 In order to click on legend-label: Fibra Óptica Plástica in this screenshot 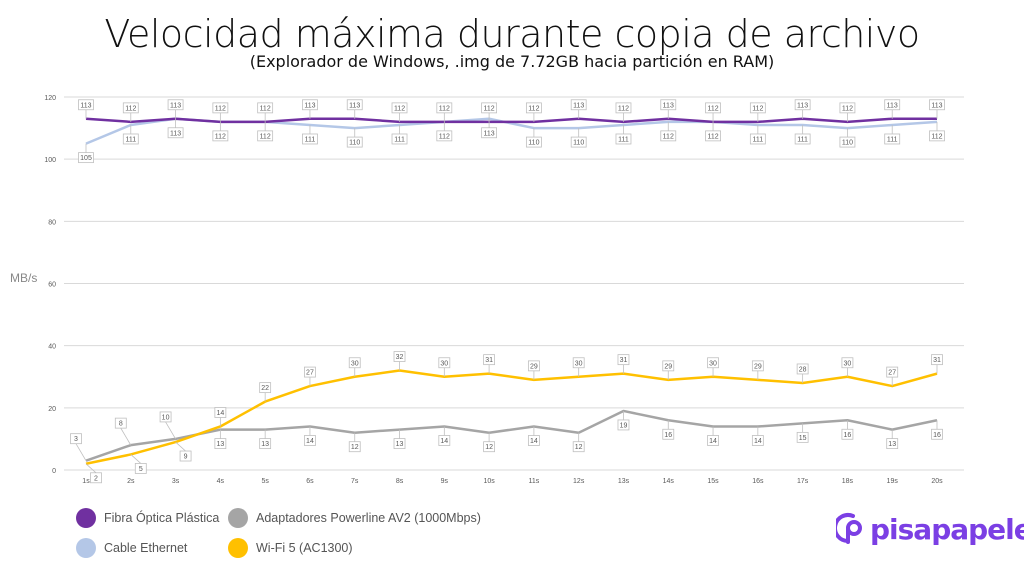, I will do `click(162, 518)`.